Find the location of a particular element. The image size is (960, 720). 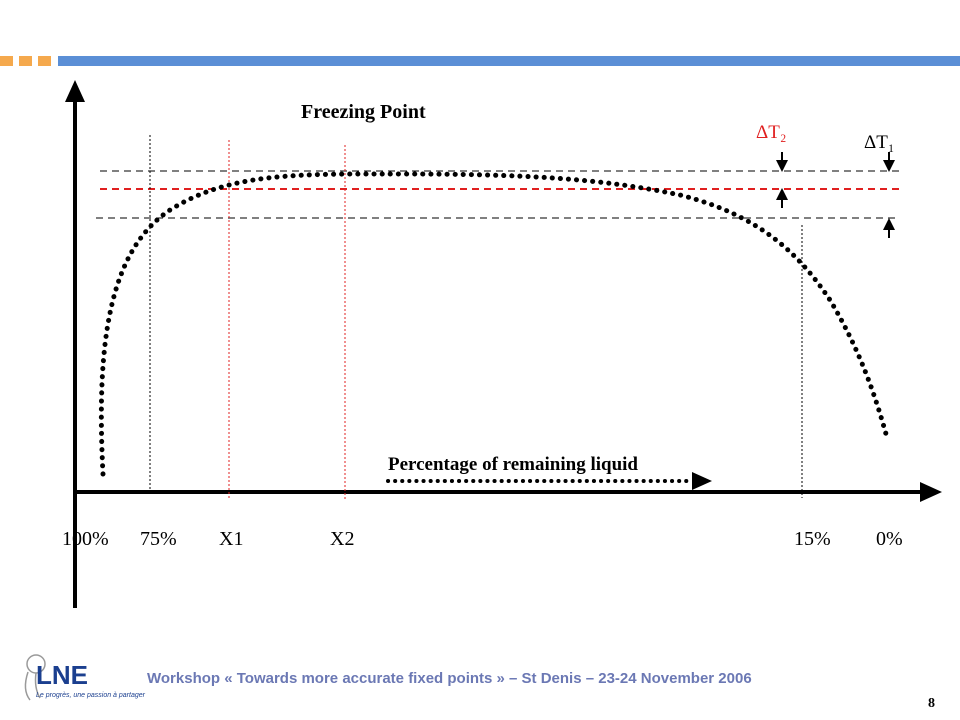

lne-logo-tagline: Le progrès, une passion à partager is located at coordinates (90, 695).